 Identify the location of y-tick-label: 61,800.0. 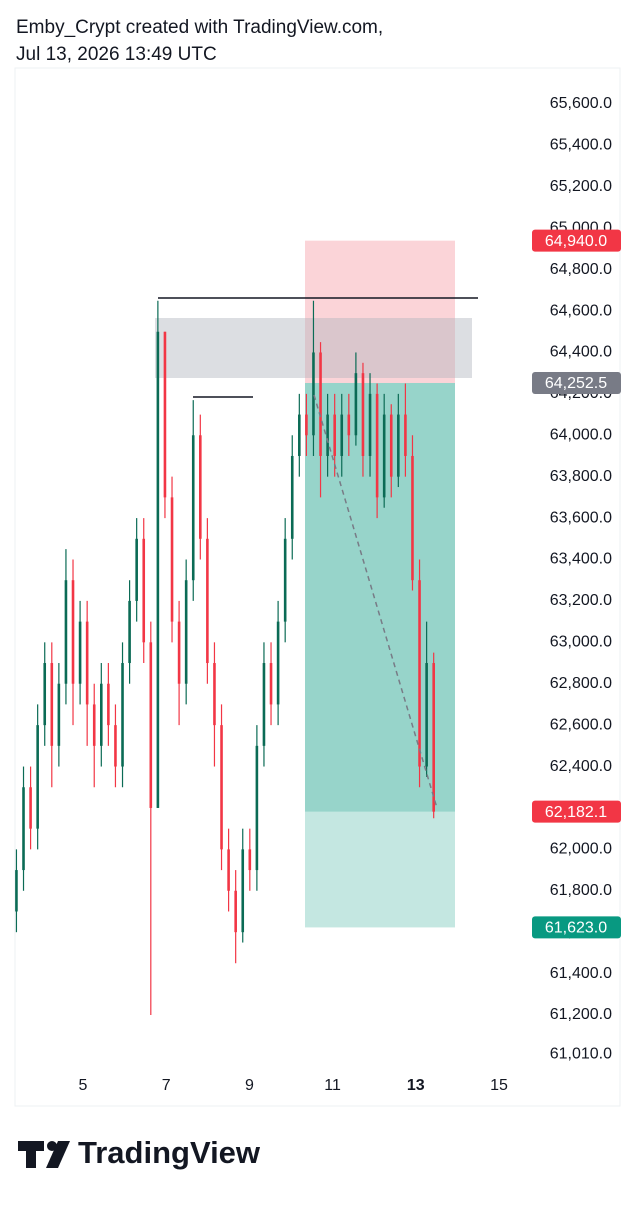
(581, 890).